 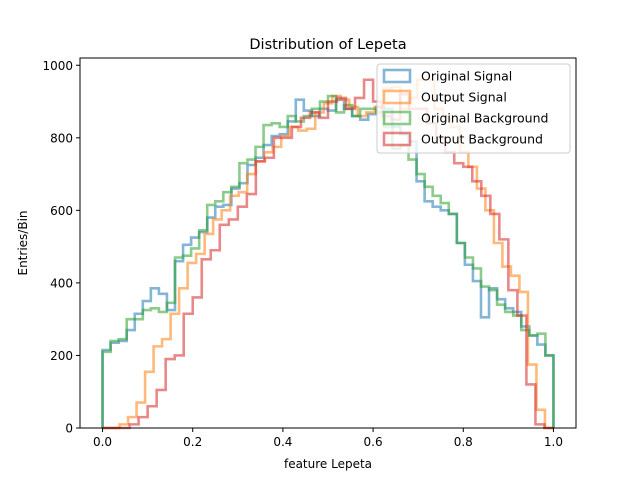 I want to click on x-tick-label: 0.0, so click(x=102, y=442).